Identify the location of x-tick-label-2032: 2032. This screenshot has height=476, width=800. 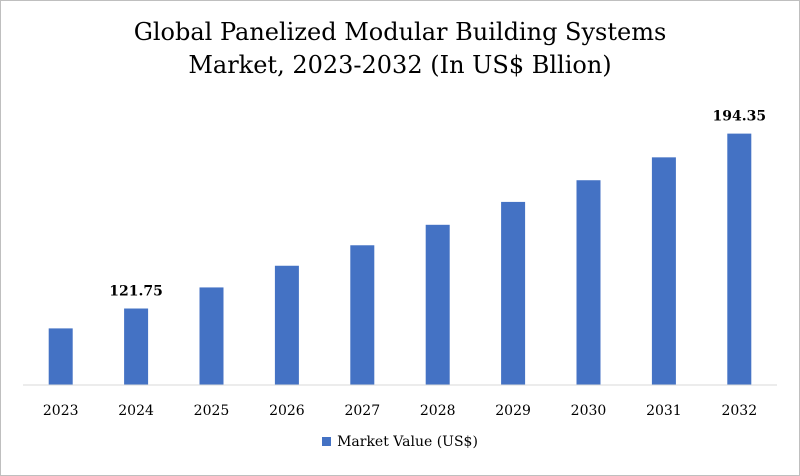
(739, 411).